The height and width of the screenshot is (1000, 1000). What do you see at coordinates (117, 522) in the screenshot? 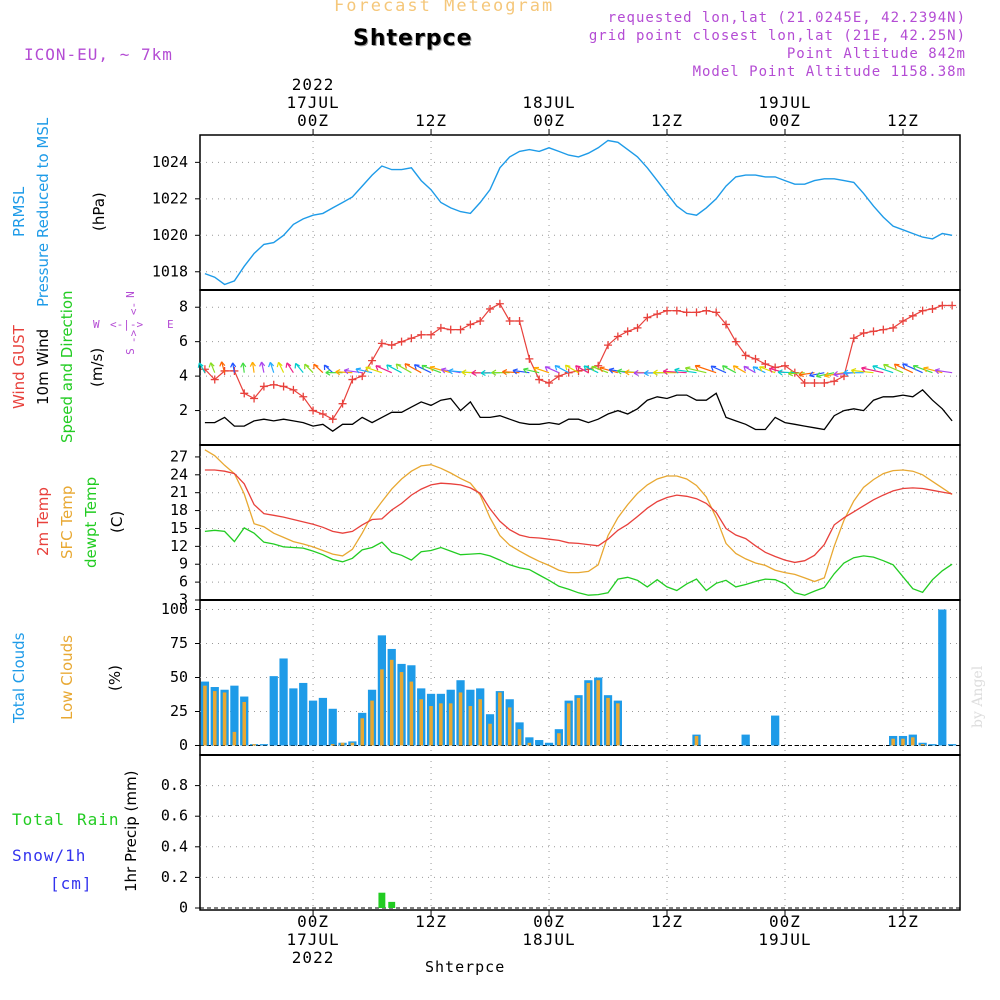
I see `temp-side-label: (C)` at bounding box center [117, 522].